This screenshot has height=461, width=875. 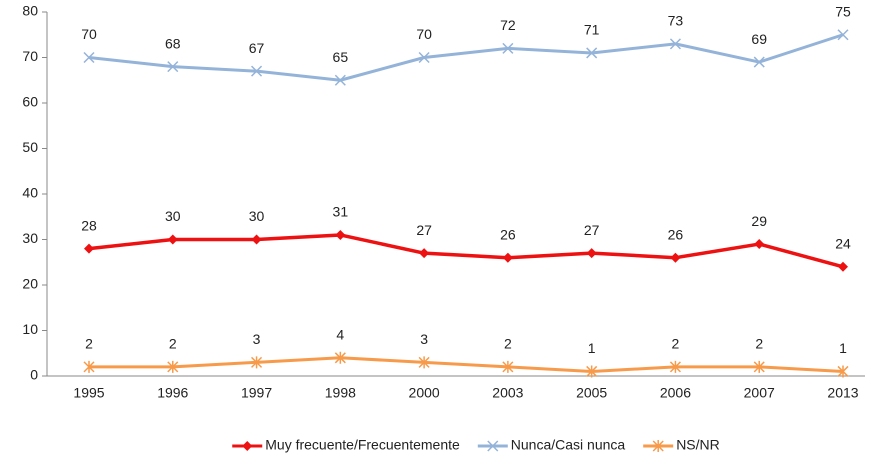 What do you see at coordinates (30, 56) in the screenshot?
I see `y-tick-label: 70` at bounding box center [30, 56].